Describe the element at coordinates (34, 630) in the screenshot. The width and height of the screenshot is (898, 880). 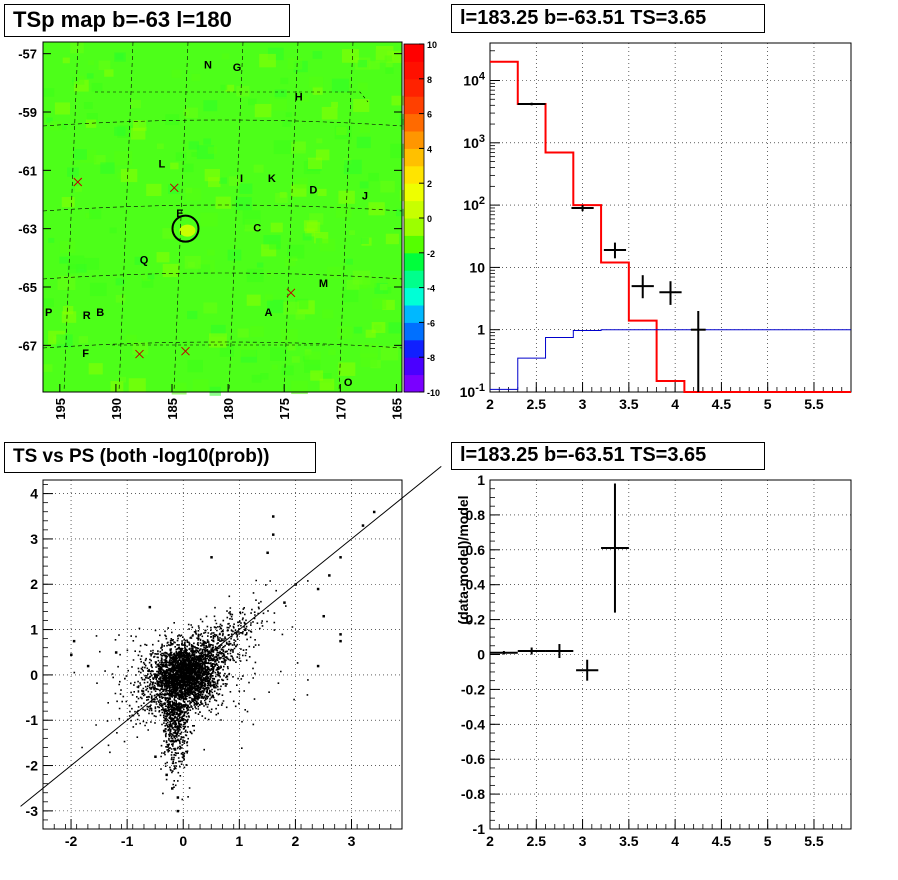
I see `y-tick-label: 1` at that location.